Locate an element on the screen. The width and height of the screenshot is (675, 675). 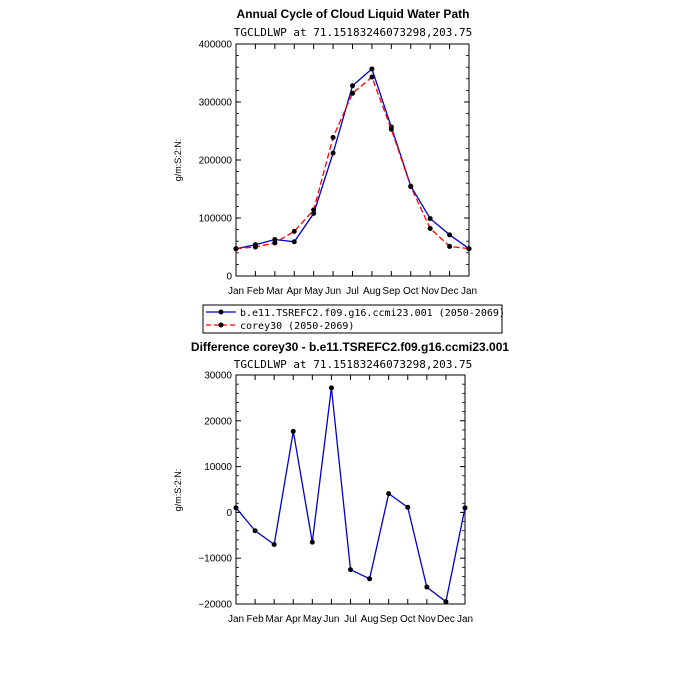
y-tick-label: 400000 is located at coordinates (216, 45).